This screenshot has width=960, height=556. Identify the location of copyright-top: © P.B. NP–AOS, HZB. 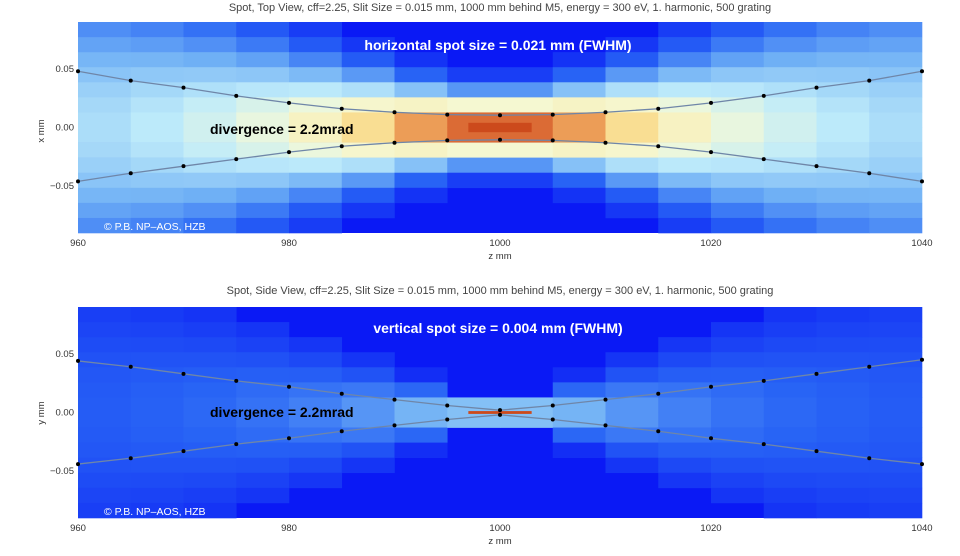
(155, 227).